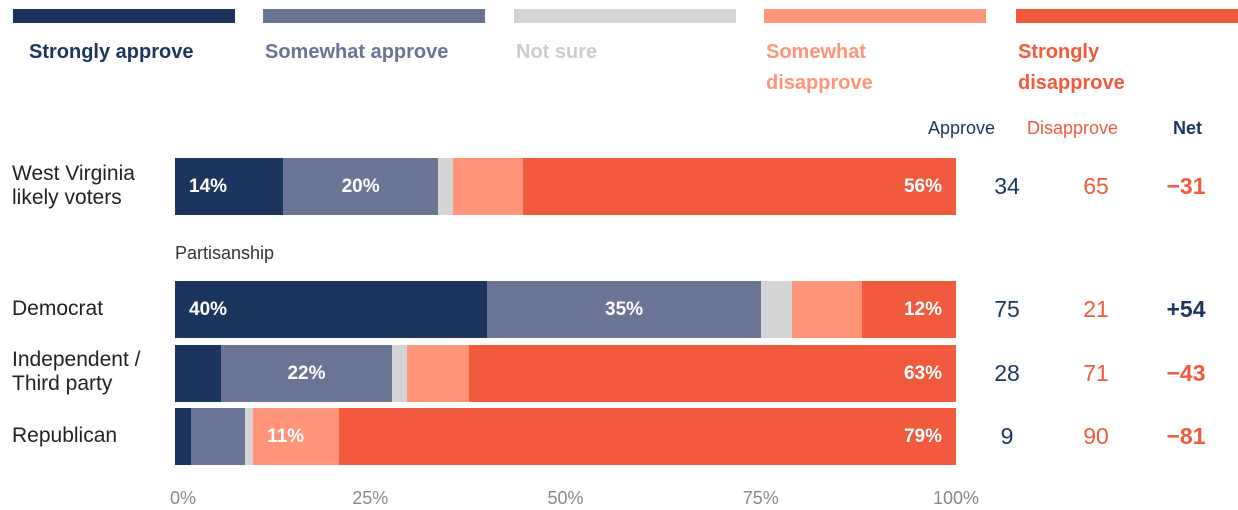 This screenshot has height=510, width=1238. I want to click on legend-label: Strongly approve, so click(111, 52).